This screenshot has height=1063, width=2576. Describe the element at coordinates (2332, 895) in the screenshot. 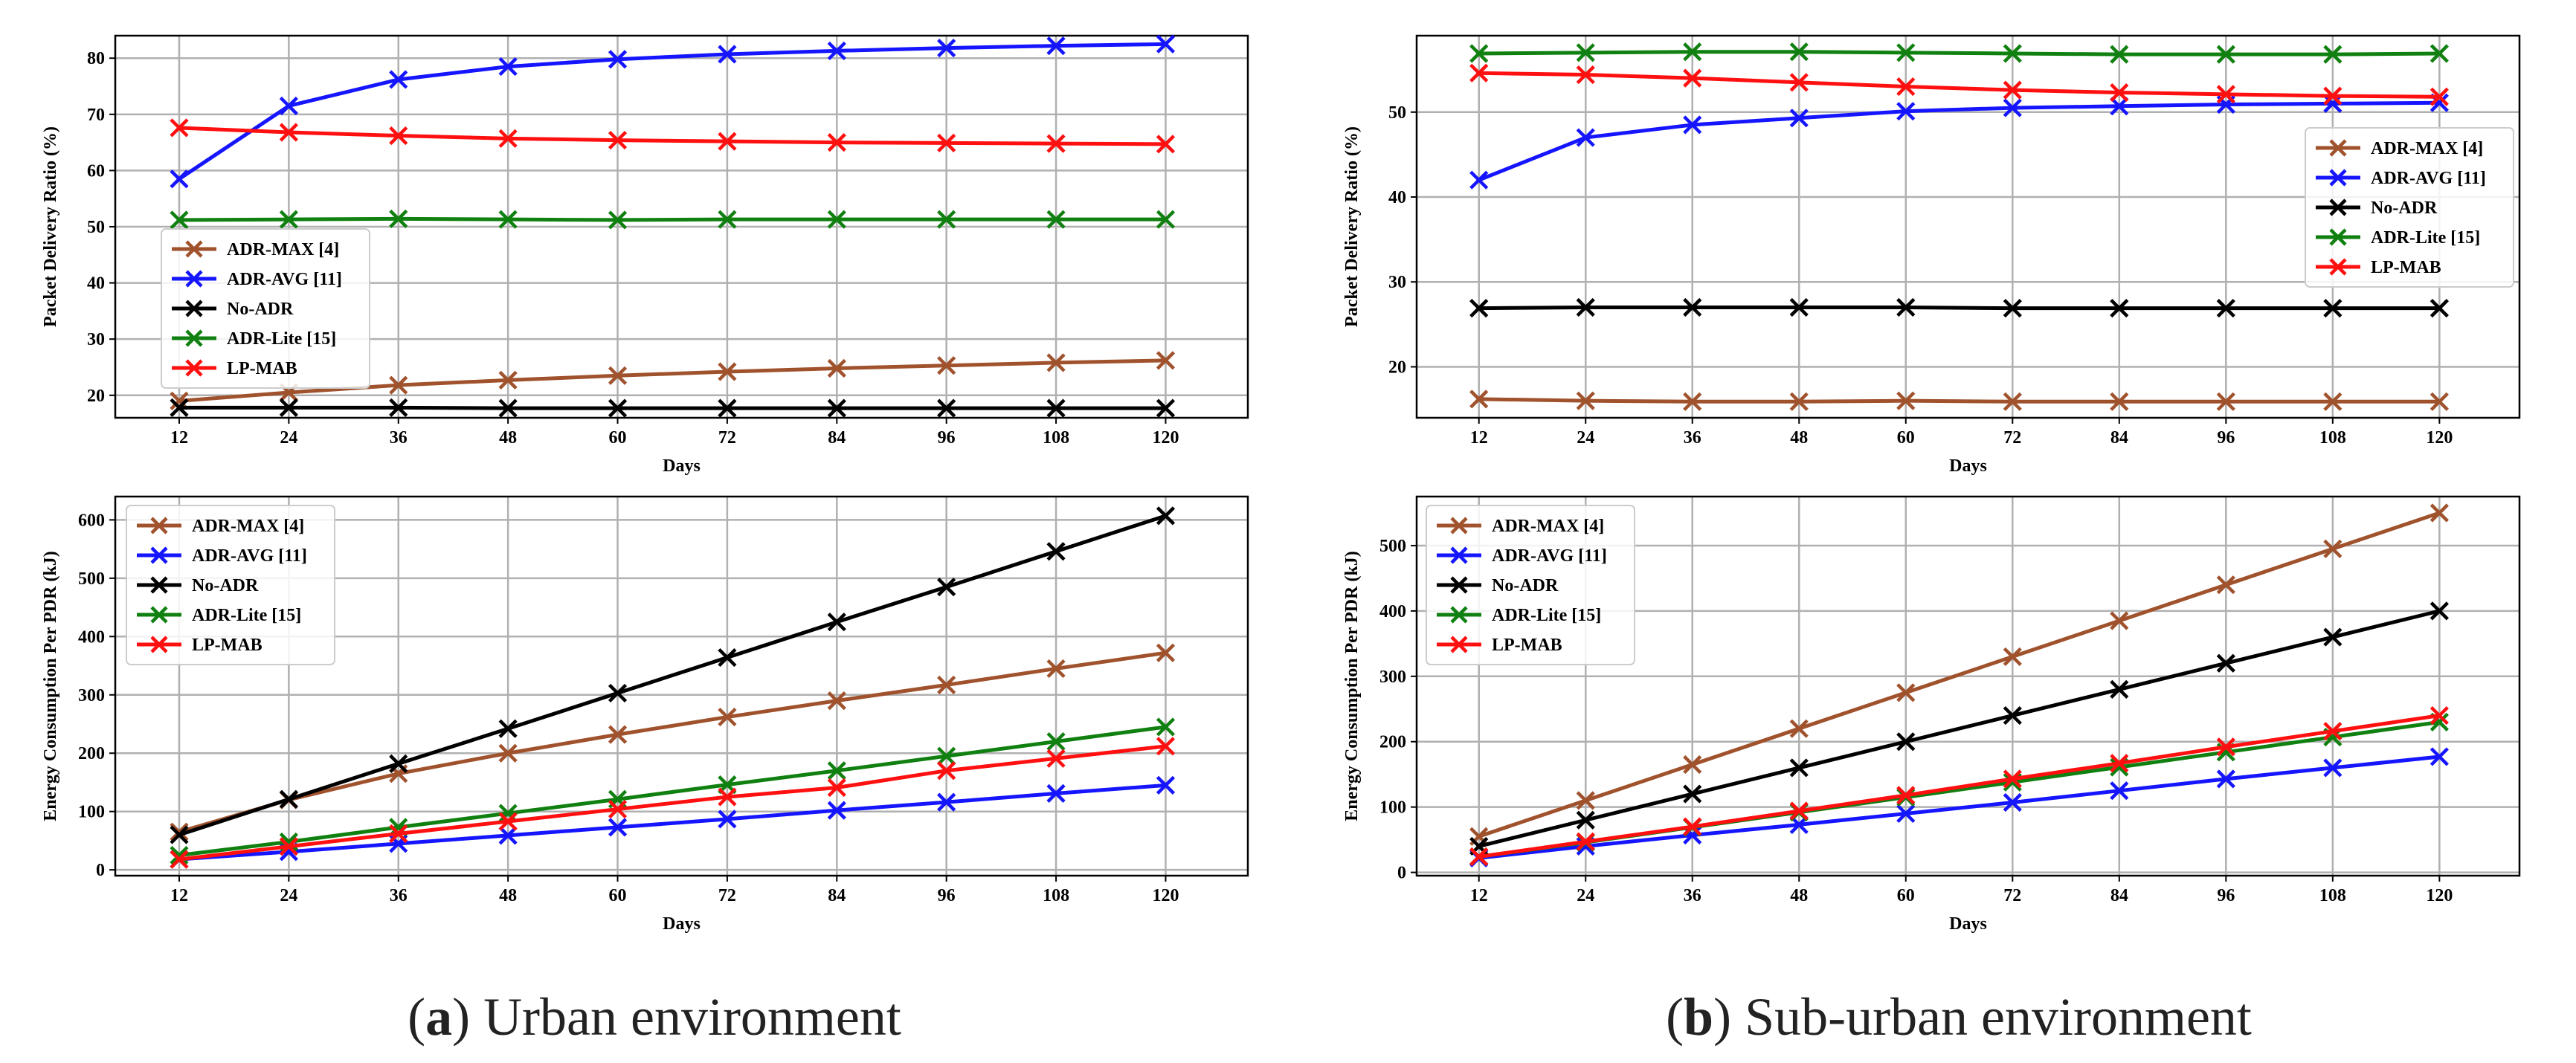

I see `x-tick-label: 108` at that location.